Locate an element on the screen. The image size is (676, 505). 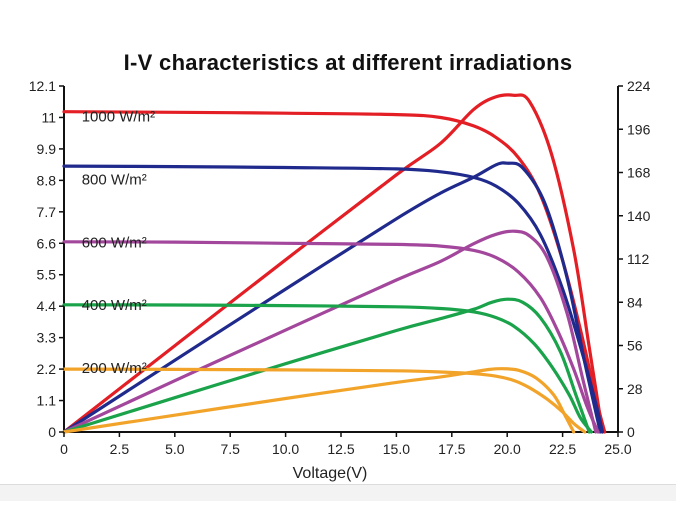
y2-tick-label: 112 is located at coordinates (638, 259).